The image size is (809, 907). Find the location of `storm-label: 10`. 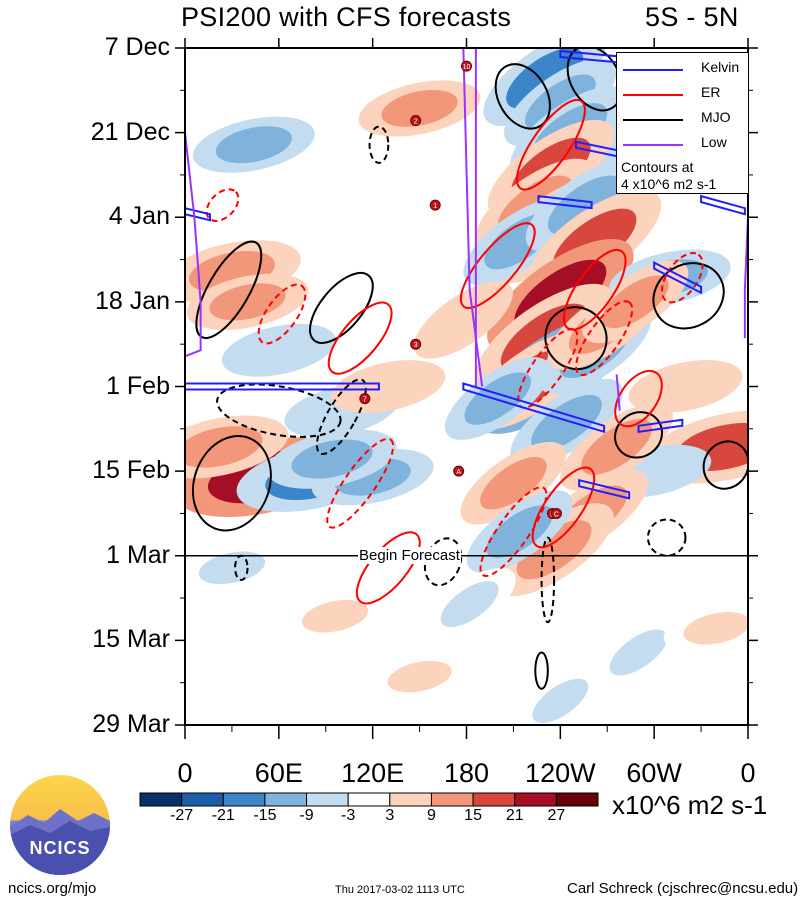

storm-label: 10 is located at coordinates (467, 67).